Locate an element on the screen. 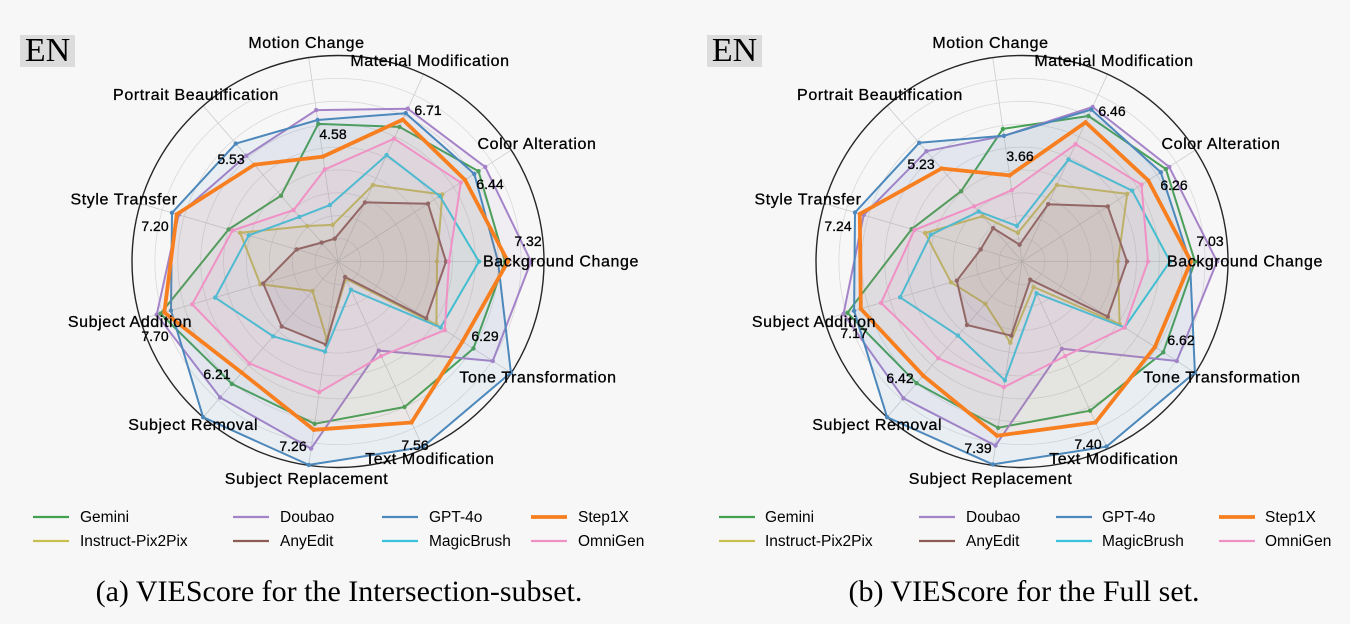 This screenshot has height=624, width=1350. svg-text: 6.44 is located at coordinates (489, 184).